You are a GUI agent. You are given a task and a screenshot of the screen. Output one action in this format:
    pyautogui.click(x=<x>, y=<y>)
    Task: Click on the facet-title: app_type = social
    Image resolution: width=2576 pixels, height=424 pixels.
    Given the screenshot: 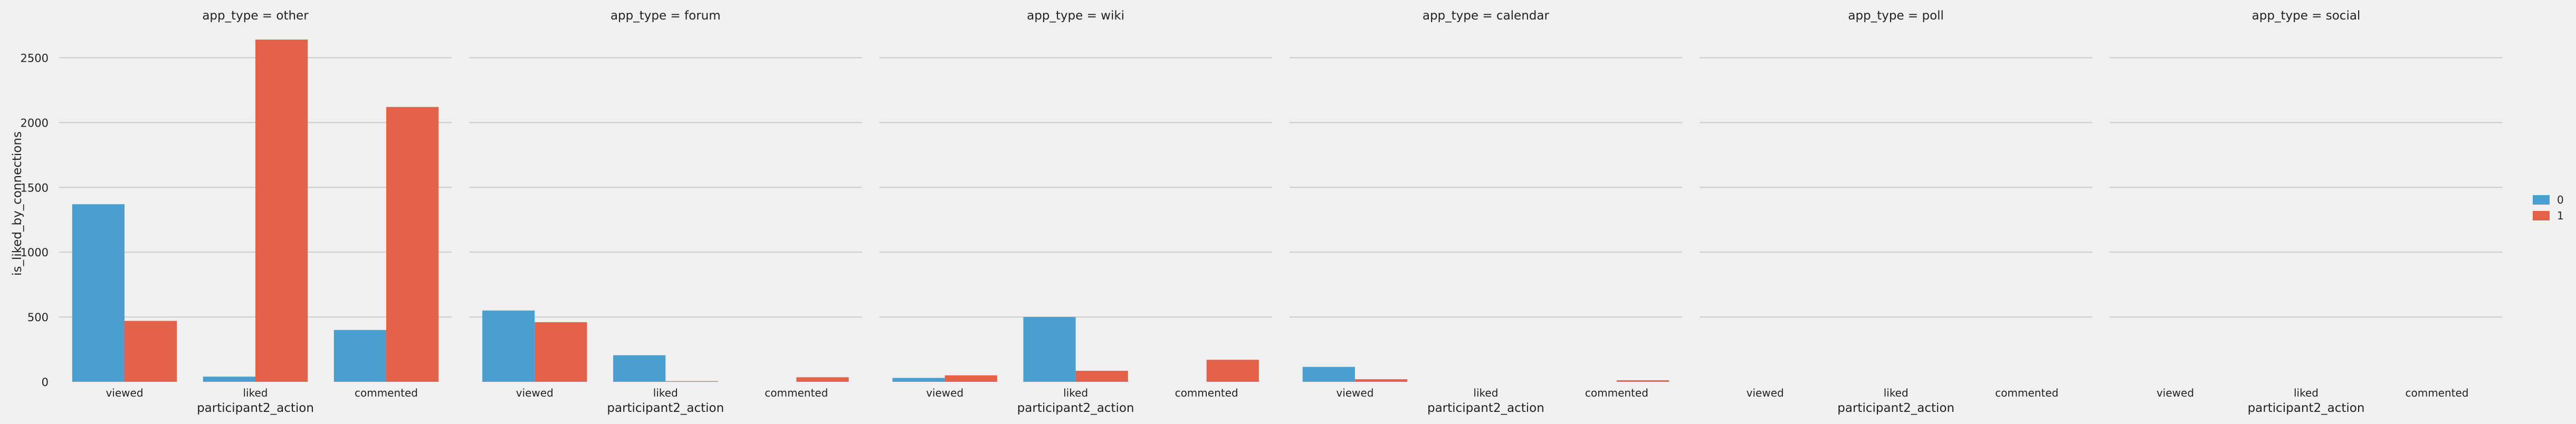 What is the action you would take?
    pyautogui.click(x=2306, y=16)
    